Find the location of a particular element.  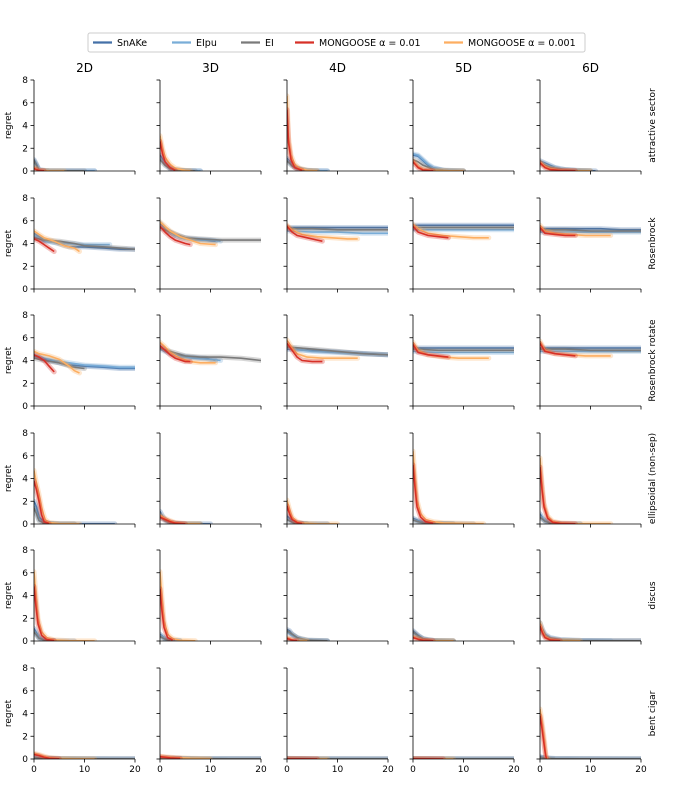

panel: 3D is located at coordinates (209, 118).